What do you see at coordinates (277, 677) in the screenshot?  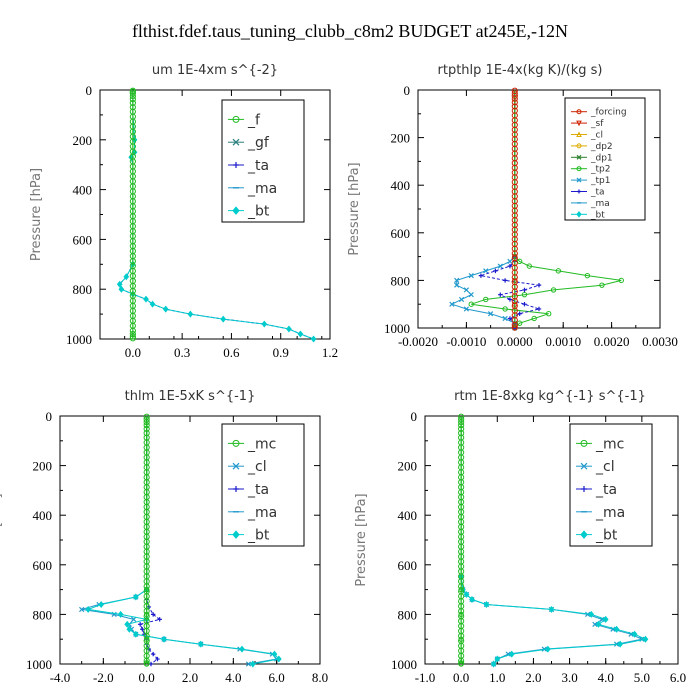 I see `x-tick-label: 6.0` at bounding box center [277, 677].